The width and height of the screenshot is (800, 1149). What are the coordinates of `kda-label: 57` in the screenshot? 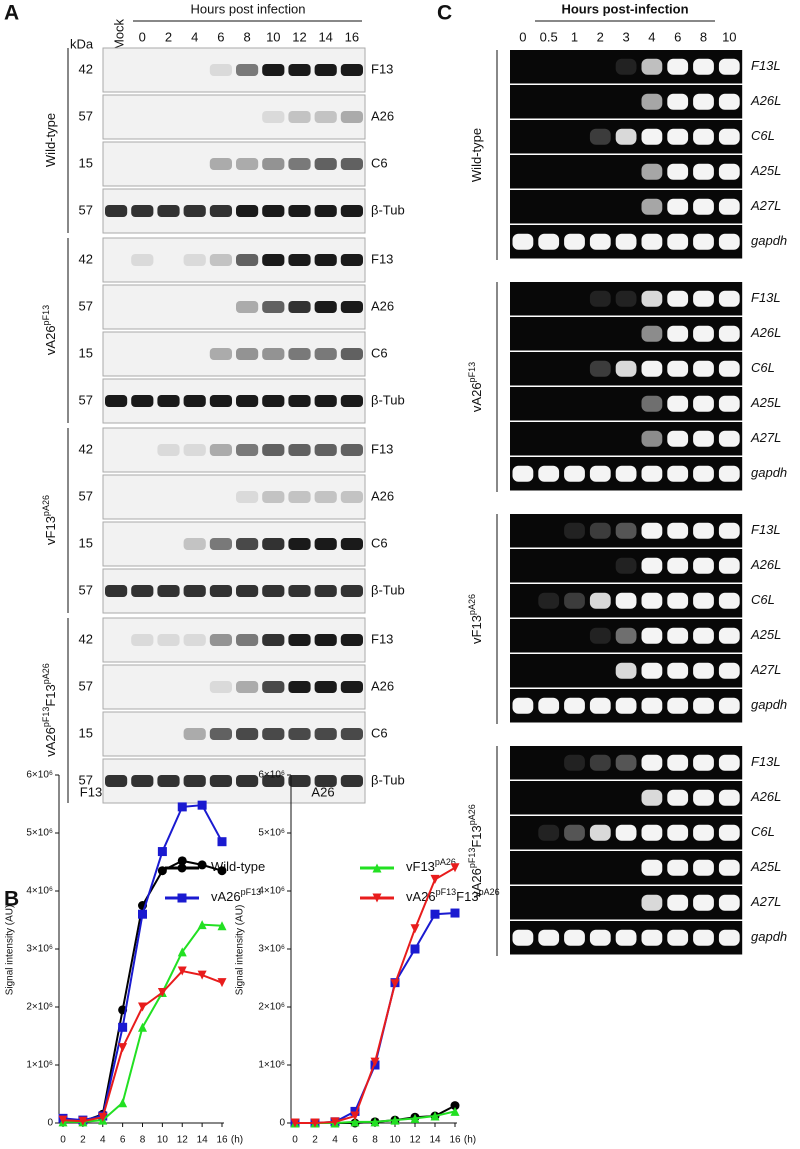 It's located at (86, 685).